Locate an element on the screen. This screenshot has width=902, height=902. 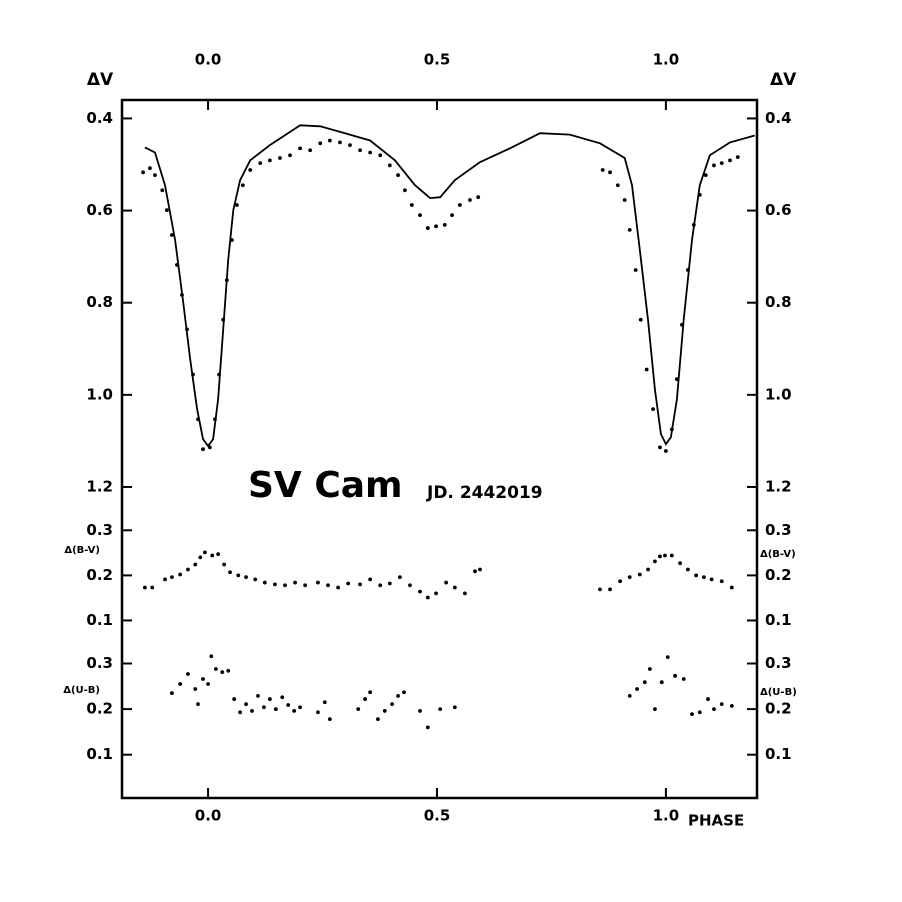
y-tick-label-right: 0.3 is located at coordinates (778, 663).